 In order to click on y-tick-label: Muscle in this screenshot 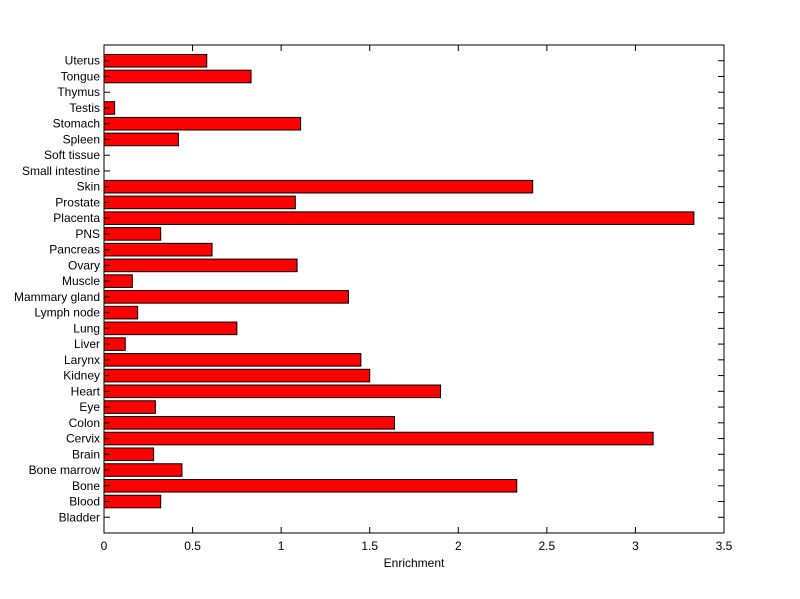, I will do `click(81, 281)`.